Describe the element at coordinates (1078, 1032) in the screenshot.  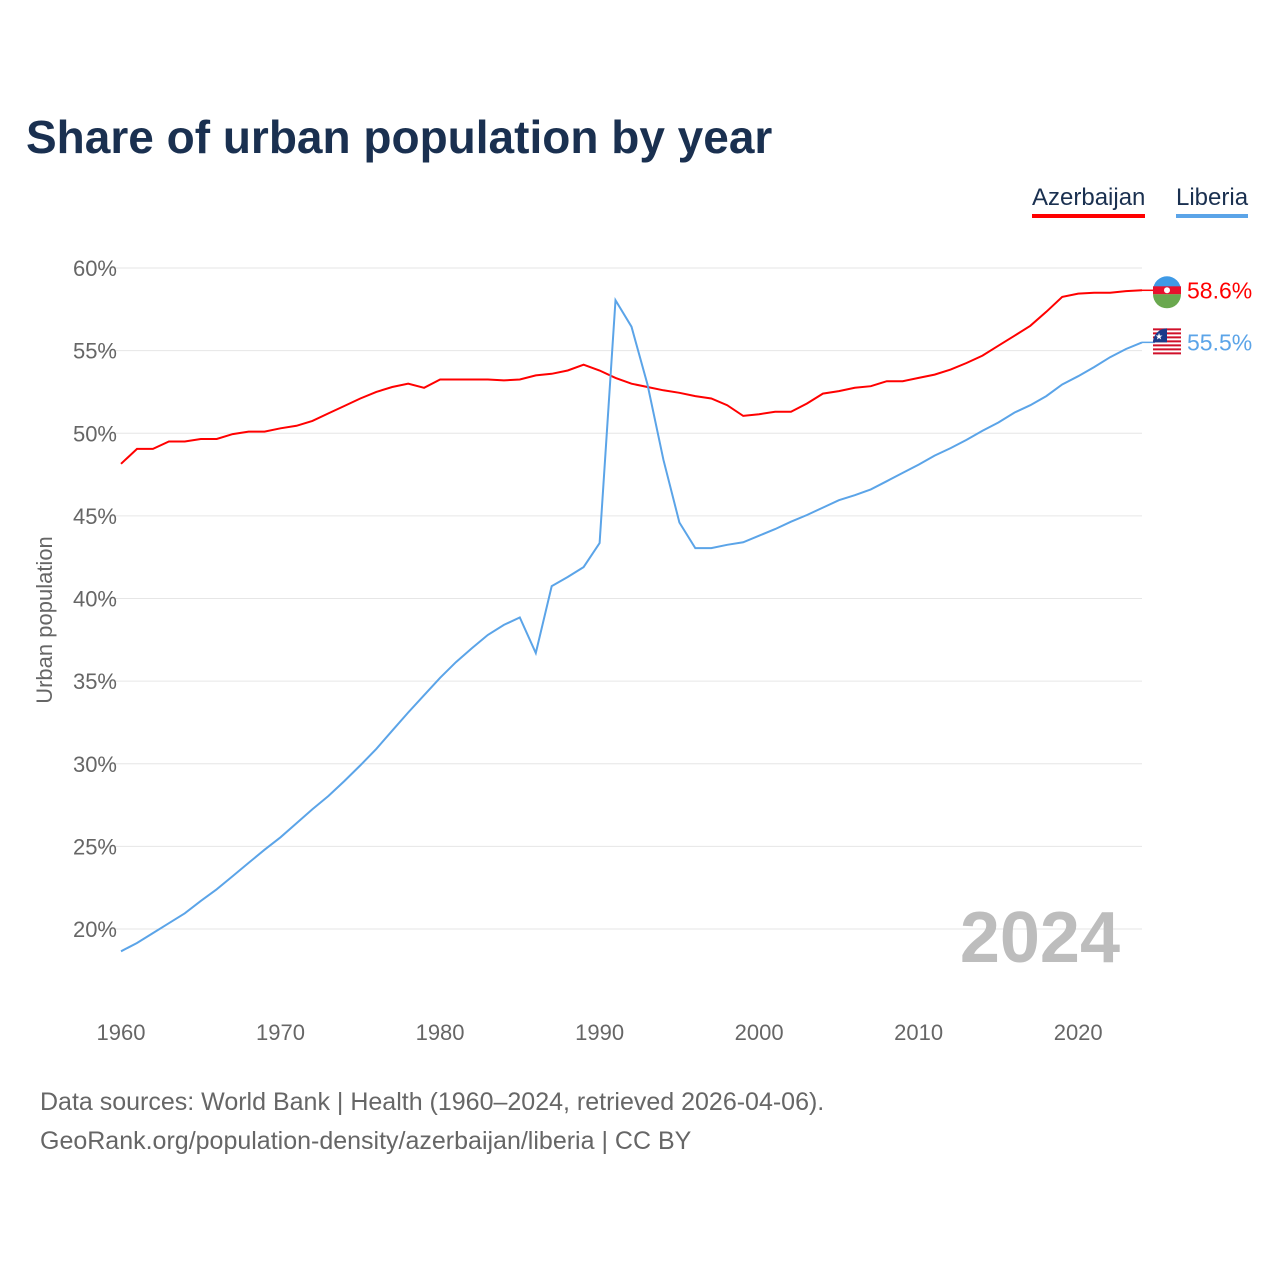
I see `x-tick-label: 2020` at that location.